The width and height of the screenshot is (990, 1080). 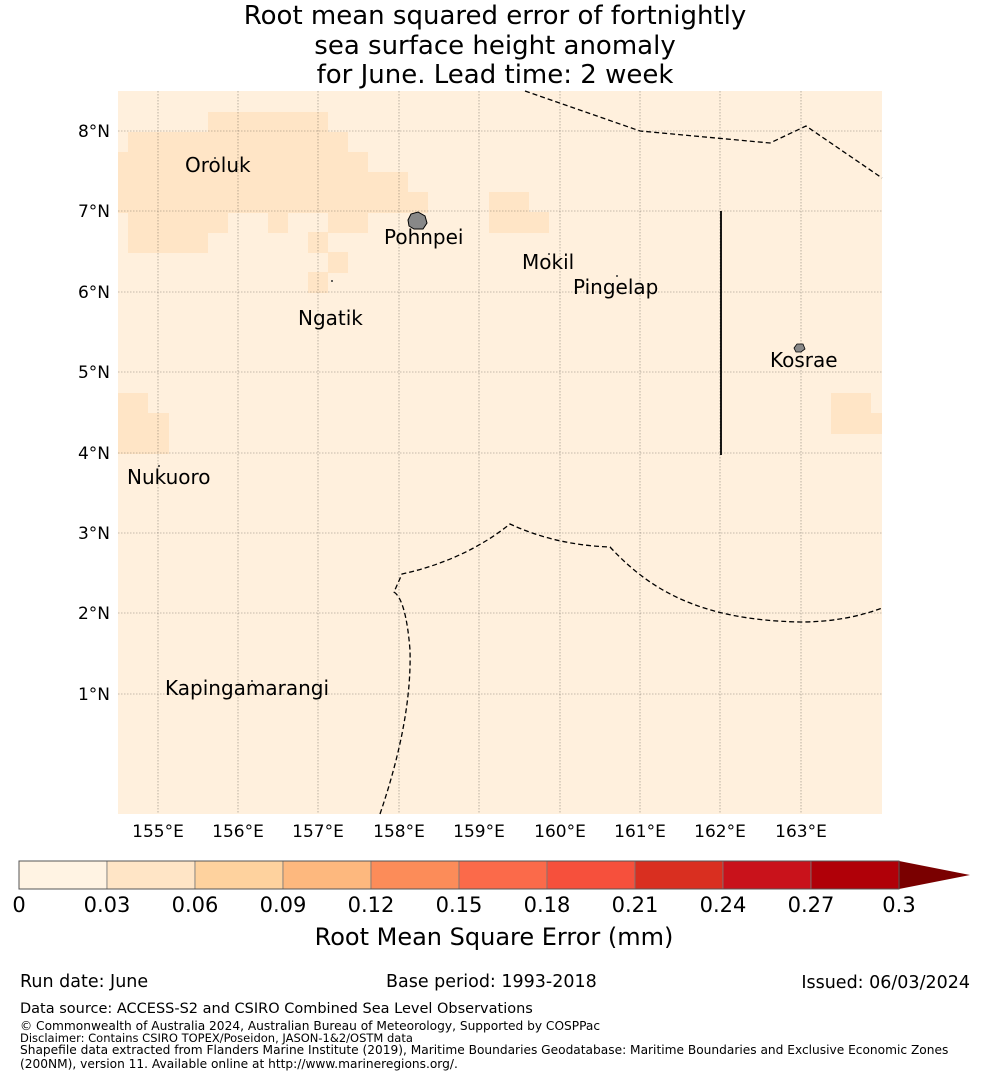 I want to click on lon-tick: 162°E, so click(x=720, y=832).